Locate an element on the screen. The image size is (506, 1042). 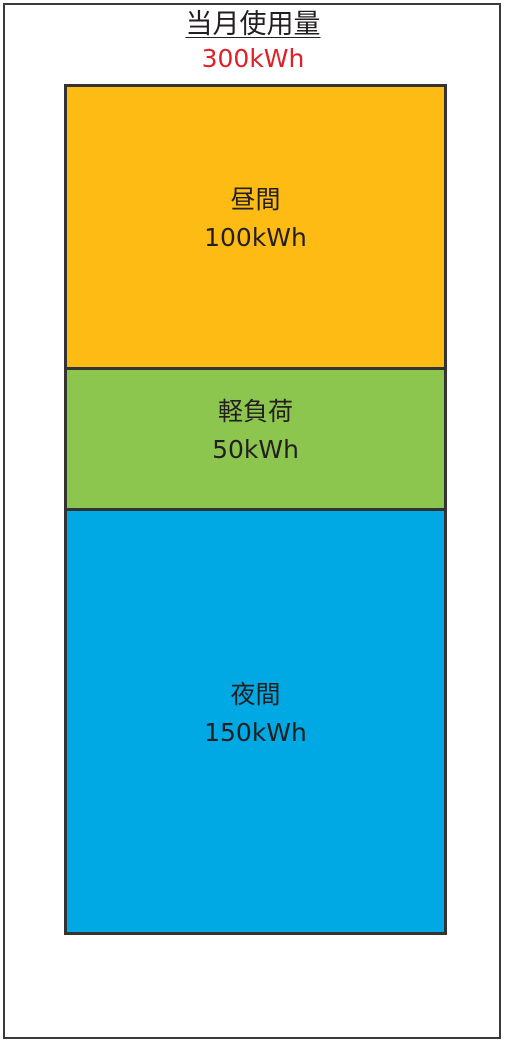
segment-value-label: 100kWh is located at coordinates (255, 237).